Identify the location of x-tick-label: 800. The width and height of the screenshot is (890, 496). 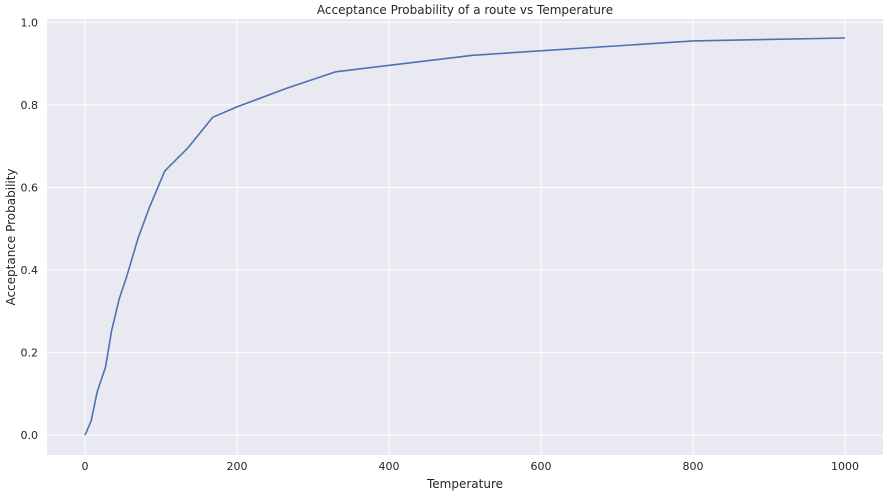
(693, 466).